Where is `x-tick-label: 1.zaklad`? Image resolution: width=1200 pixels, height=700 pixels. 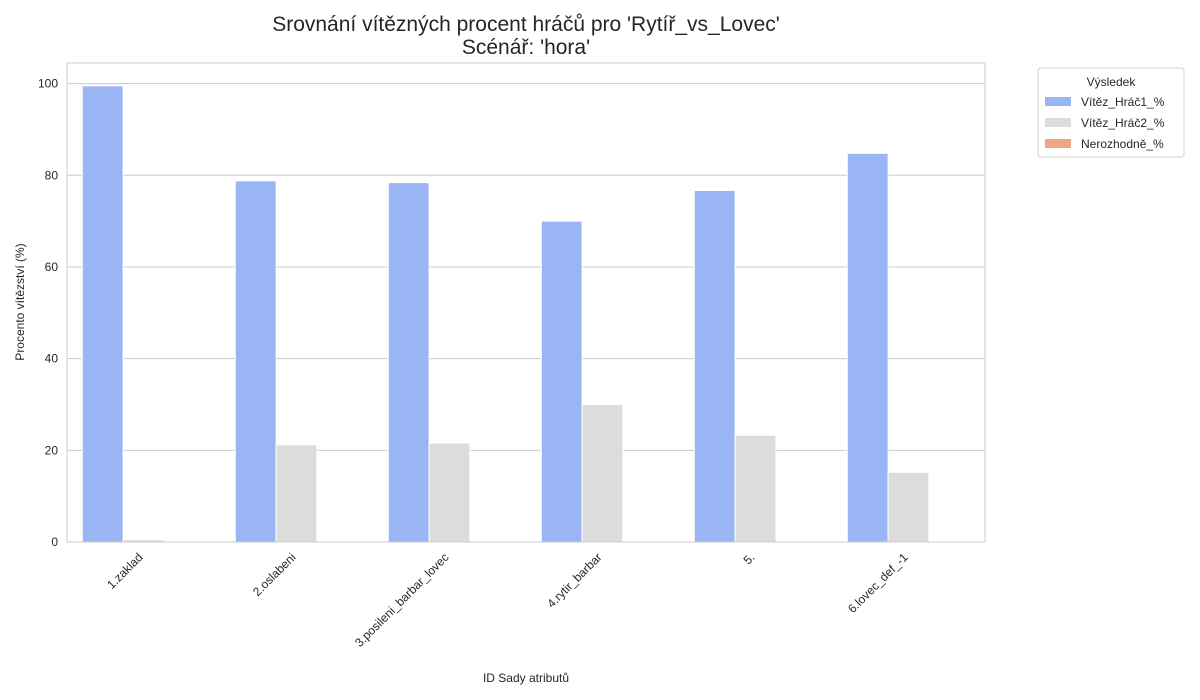 x-tick-label: 1.zaklad is located at coordinates (125, 571).